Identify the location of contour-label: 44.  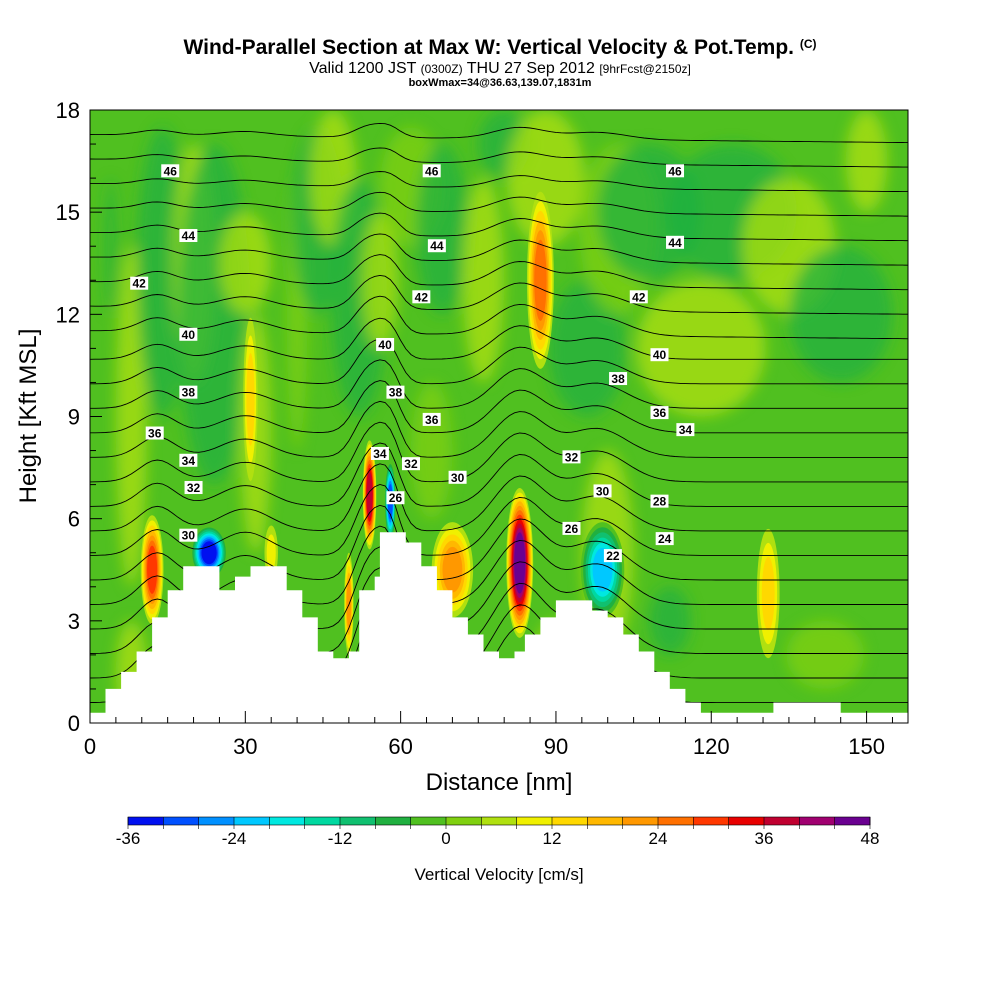
(188, 236).